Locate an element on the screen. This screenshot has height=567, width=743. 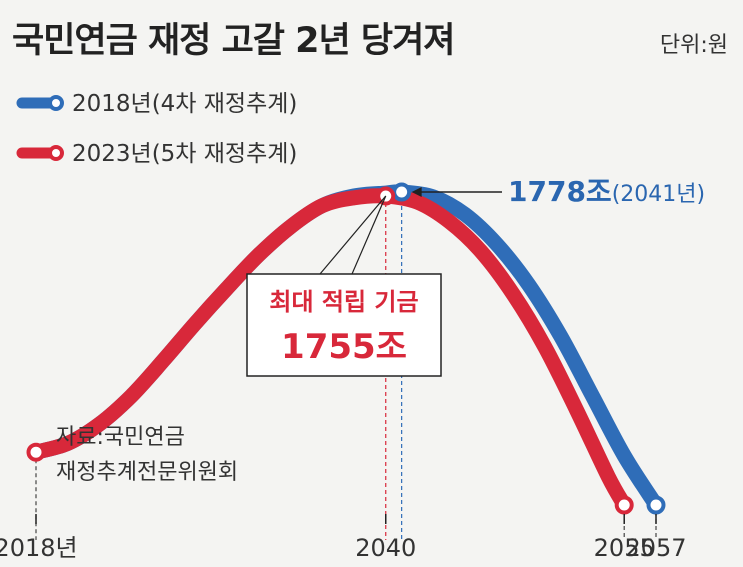
callout-title: 최대 적립 기금 is located at coordinates (343, 302).